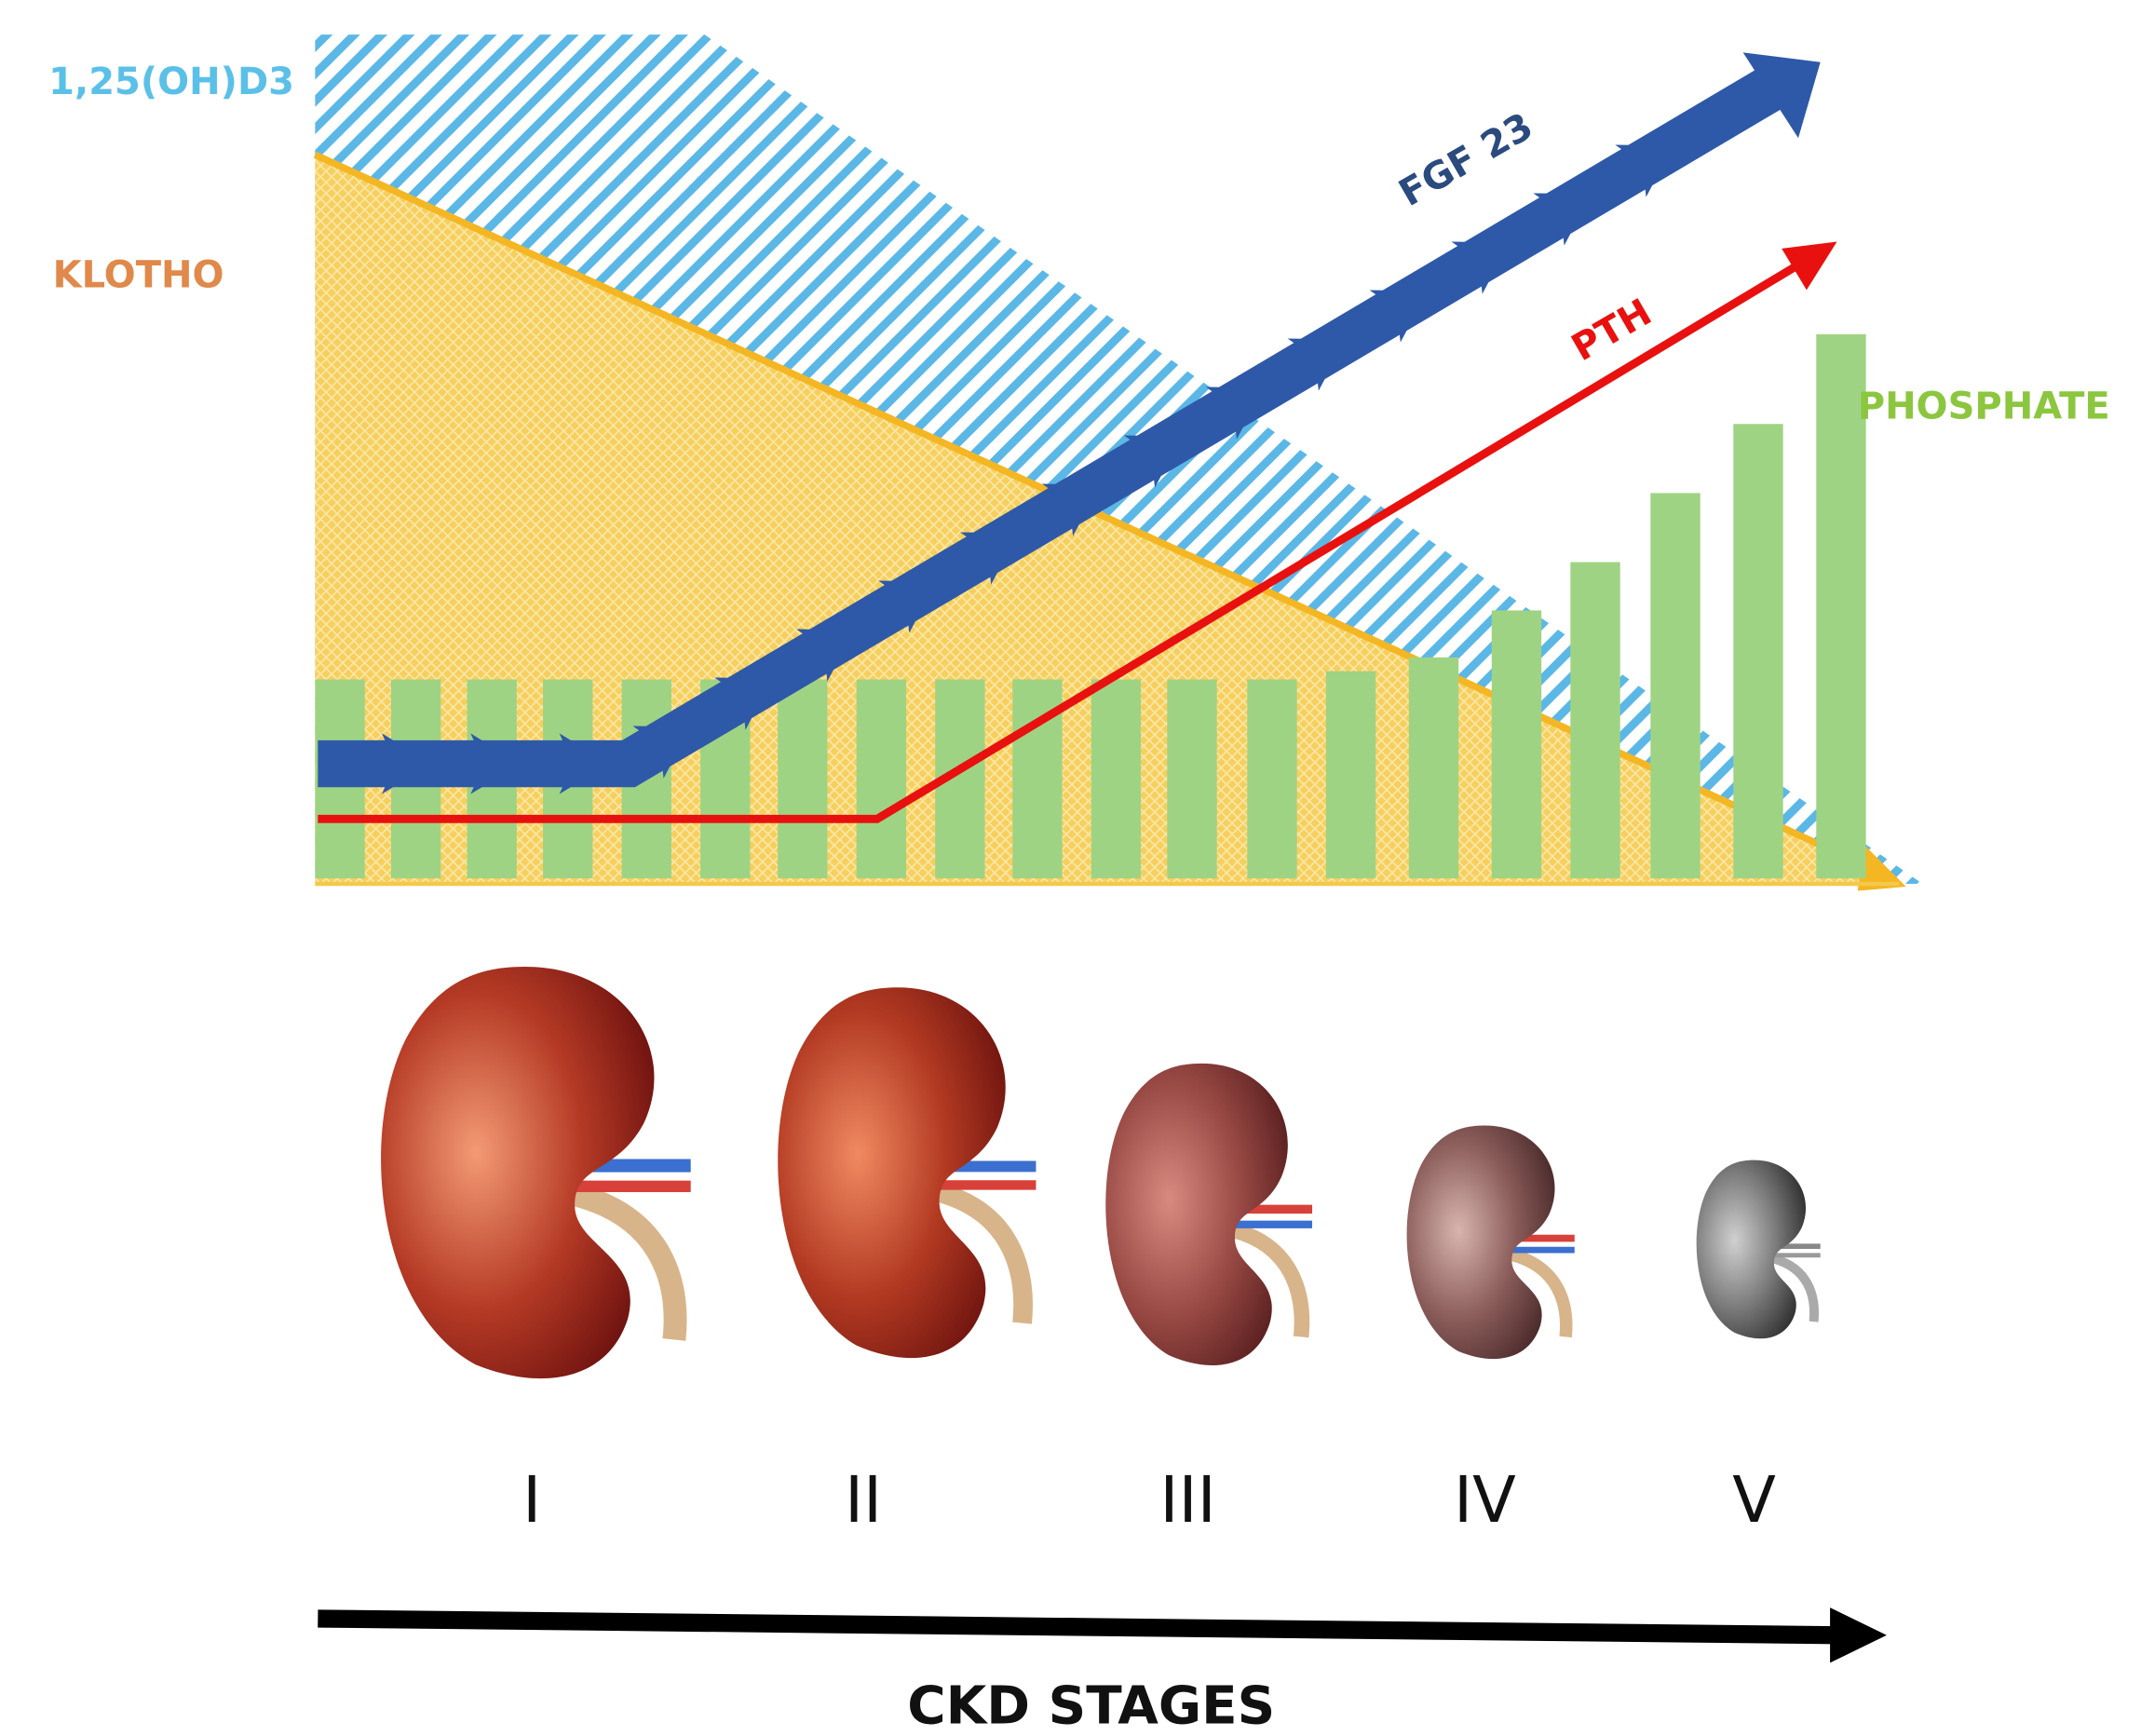  What do you see at coordinates (1984, 406) in the screenshot?
I see `phosphate-label: PHOSPHATE` at bounding box center [1984, 406].